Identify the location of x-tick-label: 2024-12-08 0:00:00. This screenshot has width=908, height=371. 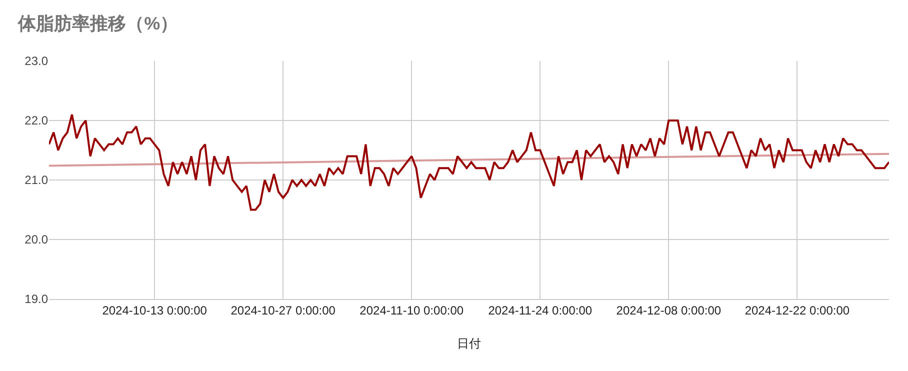
(669, 310).